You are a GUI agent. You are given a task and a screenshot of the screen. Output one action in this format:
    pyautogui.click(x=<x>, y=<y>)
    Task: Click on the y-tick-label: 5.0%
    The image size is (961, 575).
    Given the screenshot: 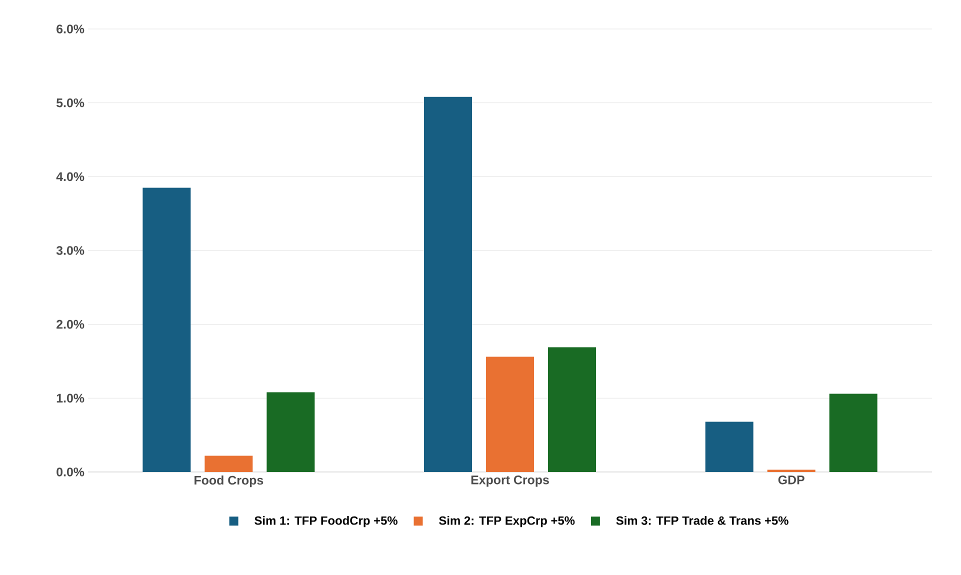 What is the action you would take?
    pyautogui.click(x=70, y=103)
    